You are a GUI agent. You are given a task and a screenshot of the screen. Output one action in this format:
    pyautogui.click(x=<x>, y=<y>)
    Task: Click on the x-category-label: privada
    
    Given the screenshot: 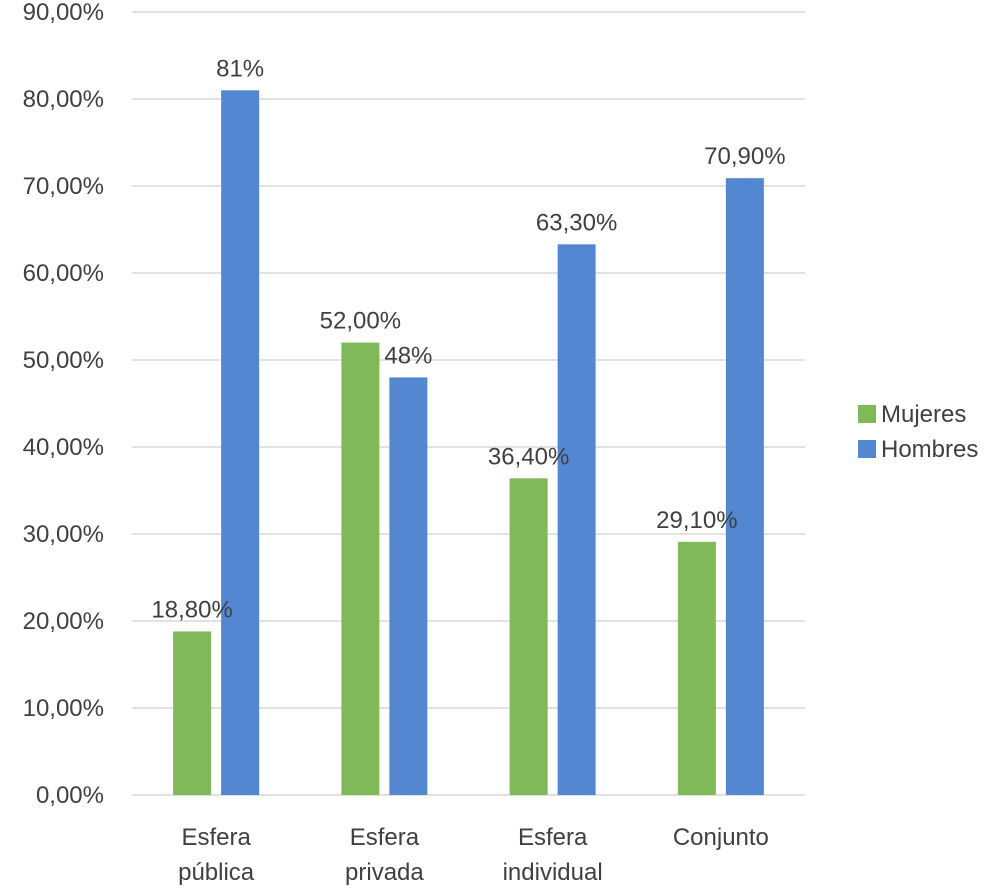 What is the action you would take?
    pyautogui.click(x=384, y=872)
    